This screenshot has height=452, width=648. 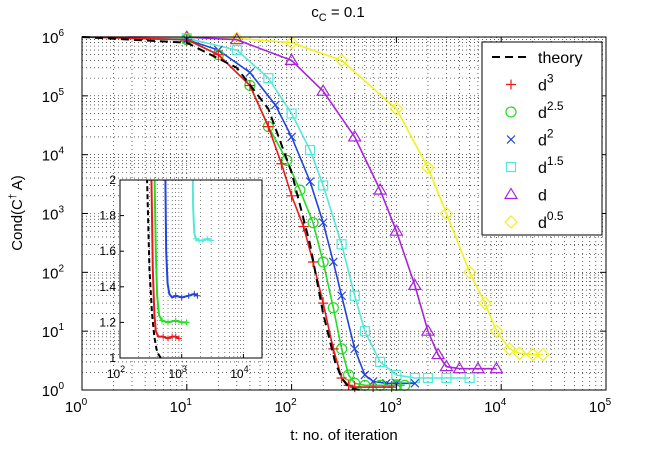 I want to click on legend-box, so click(x=542, y=138).